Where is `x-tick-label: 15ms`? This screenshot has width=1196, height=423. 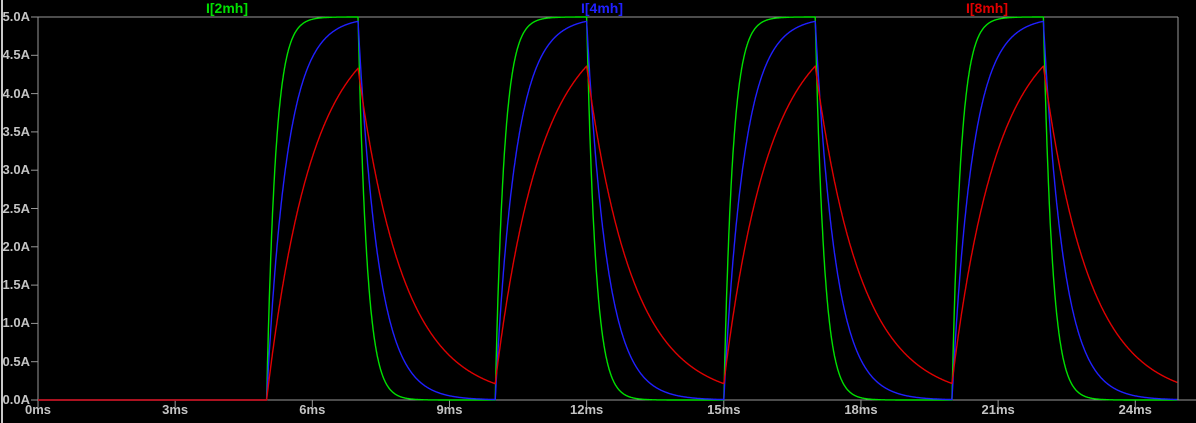 x-tick-label: 15ms is located at coordinates (724, 409).